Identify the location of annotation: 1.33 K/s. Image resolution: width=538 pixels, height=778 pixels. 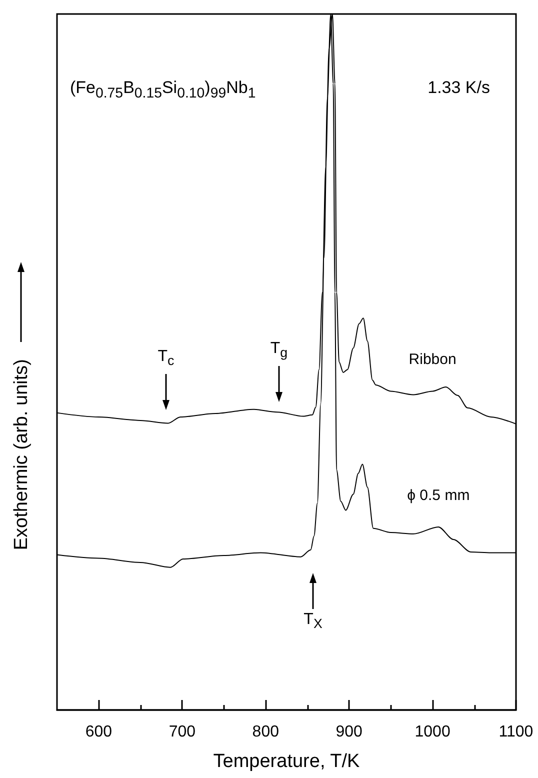
(459, 88).